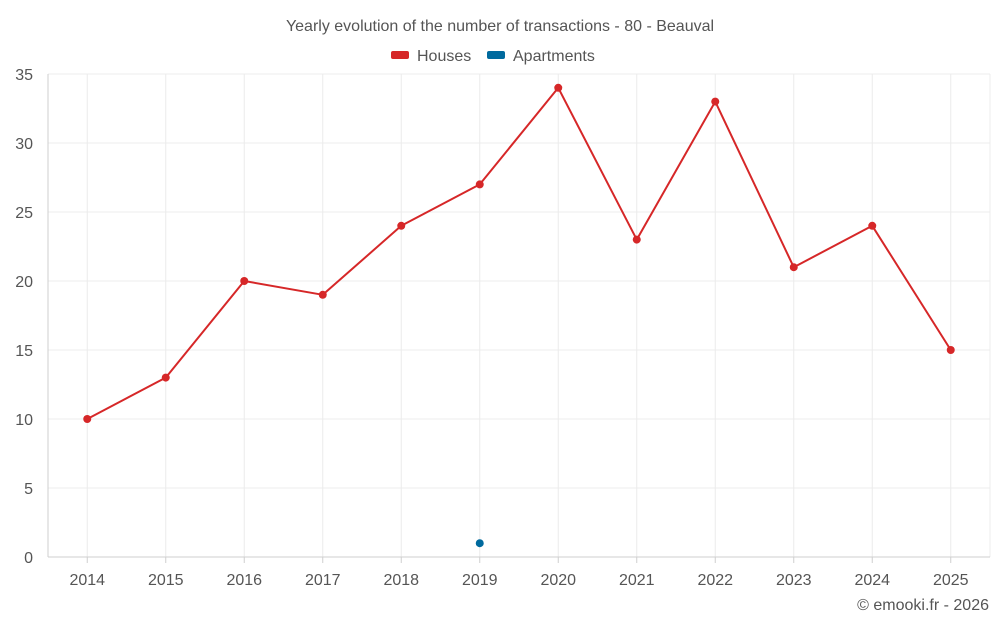 This screenshot has height=625, width=1000. What do you see at coordinates (24, 420) in the screenshot?
I see `y-tick-label: 10` at bounding box center [24, 420].